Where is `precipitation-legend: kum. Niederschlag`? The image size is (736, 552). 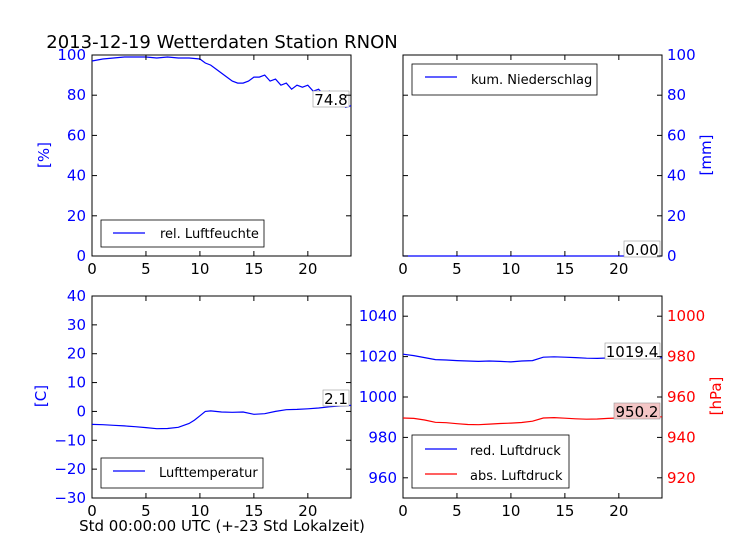
precipitation-legend: kum. Niederschlag is located at coordinates (504, 79).